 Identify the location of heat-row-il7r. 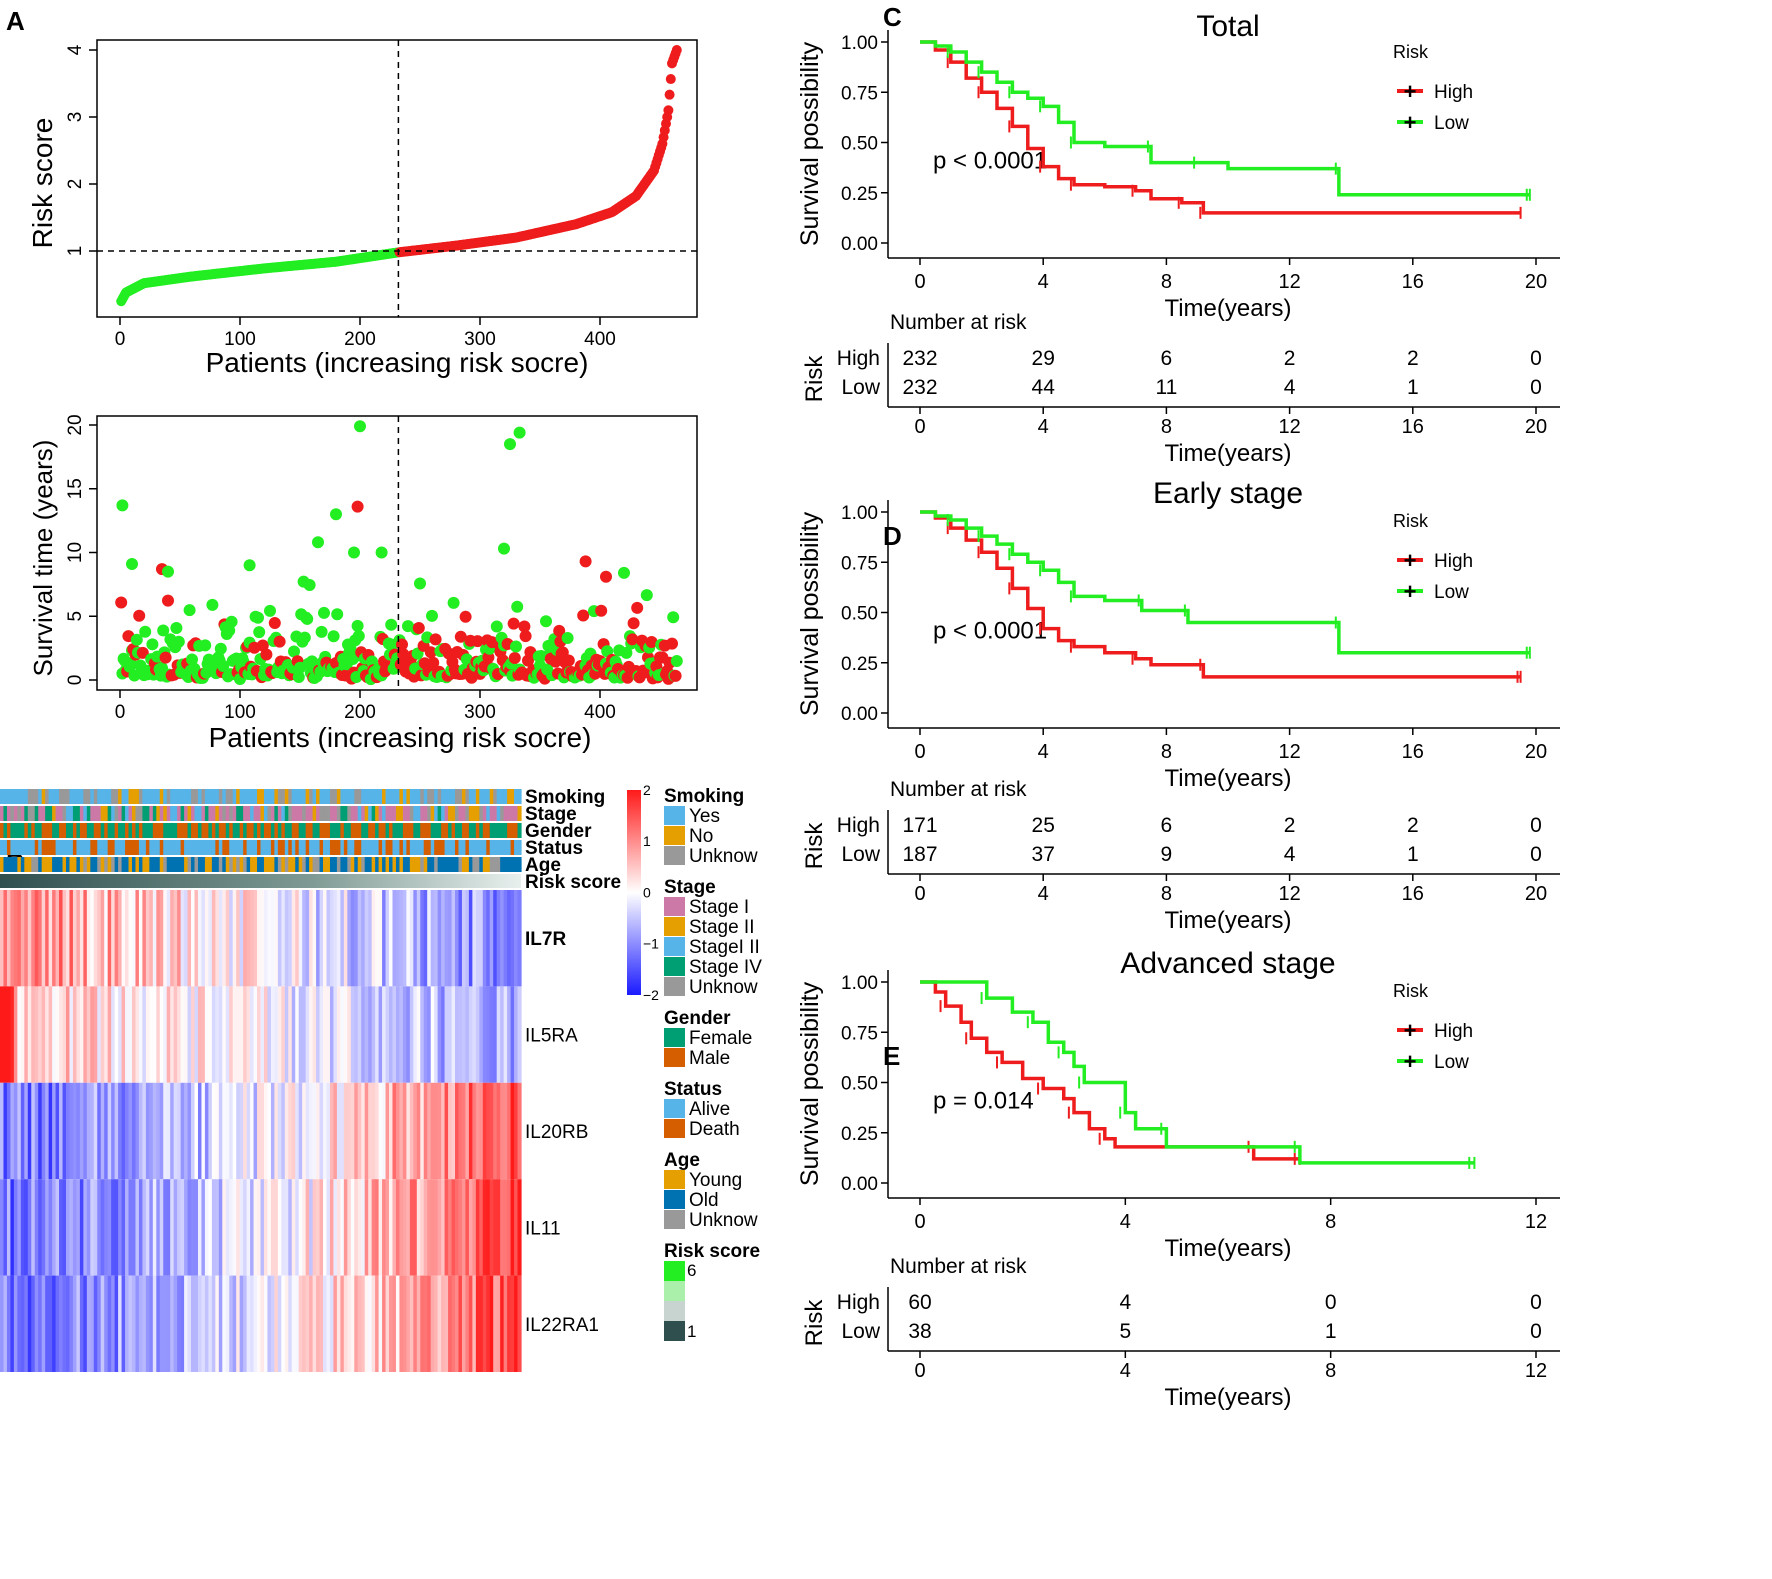
(261, 938).